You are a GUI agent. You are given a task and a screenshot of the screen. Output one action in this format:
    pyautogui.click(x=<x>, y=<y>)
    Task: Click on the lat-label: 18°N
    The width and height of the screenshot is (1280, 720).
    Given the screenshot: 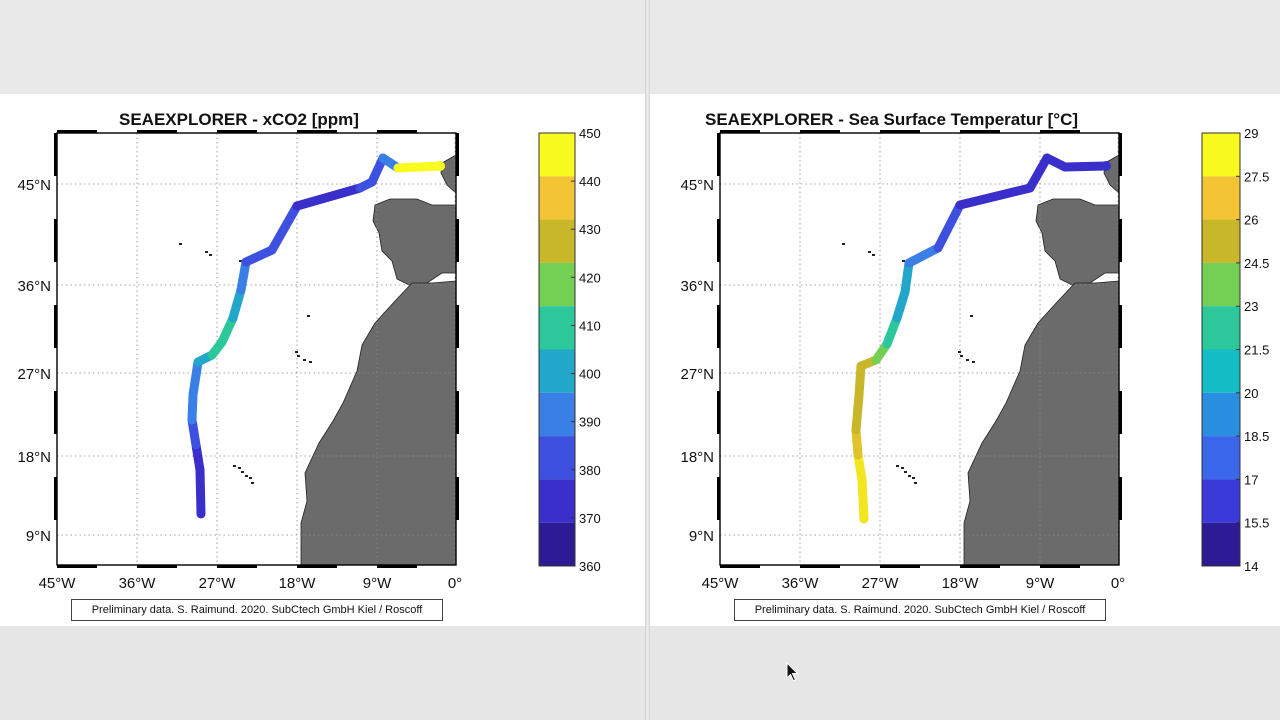 What is the action you would take?
    pyautogui.click(x=697, y=457)
    